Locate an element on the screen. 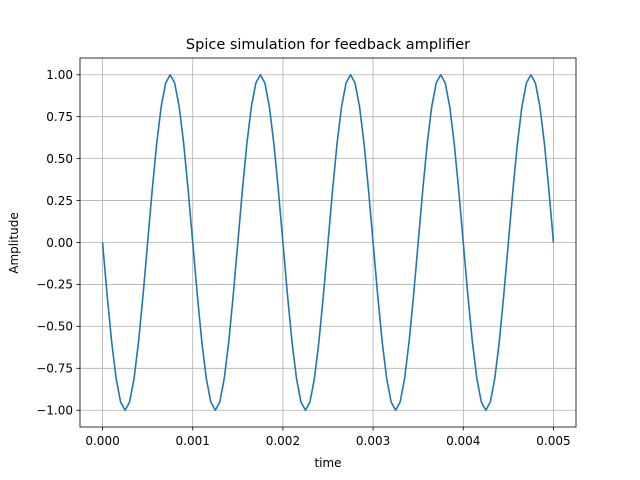 The image size is (640, 480). x-tick-label: 0.003 is located at coordinates (373, 441).